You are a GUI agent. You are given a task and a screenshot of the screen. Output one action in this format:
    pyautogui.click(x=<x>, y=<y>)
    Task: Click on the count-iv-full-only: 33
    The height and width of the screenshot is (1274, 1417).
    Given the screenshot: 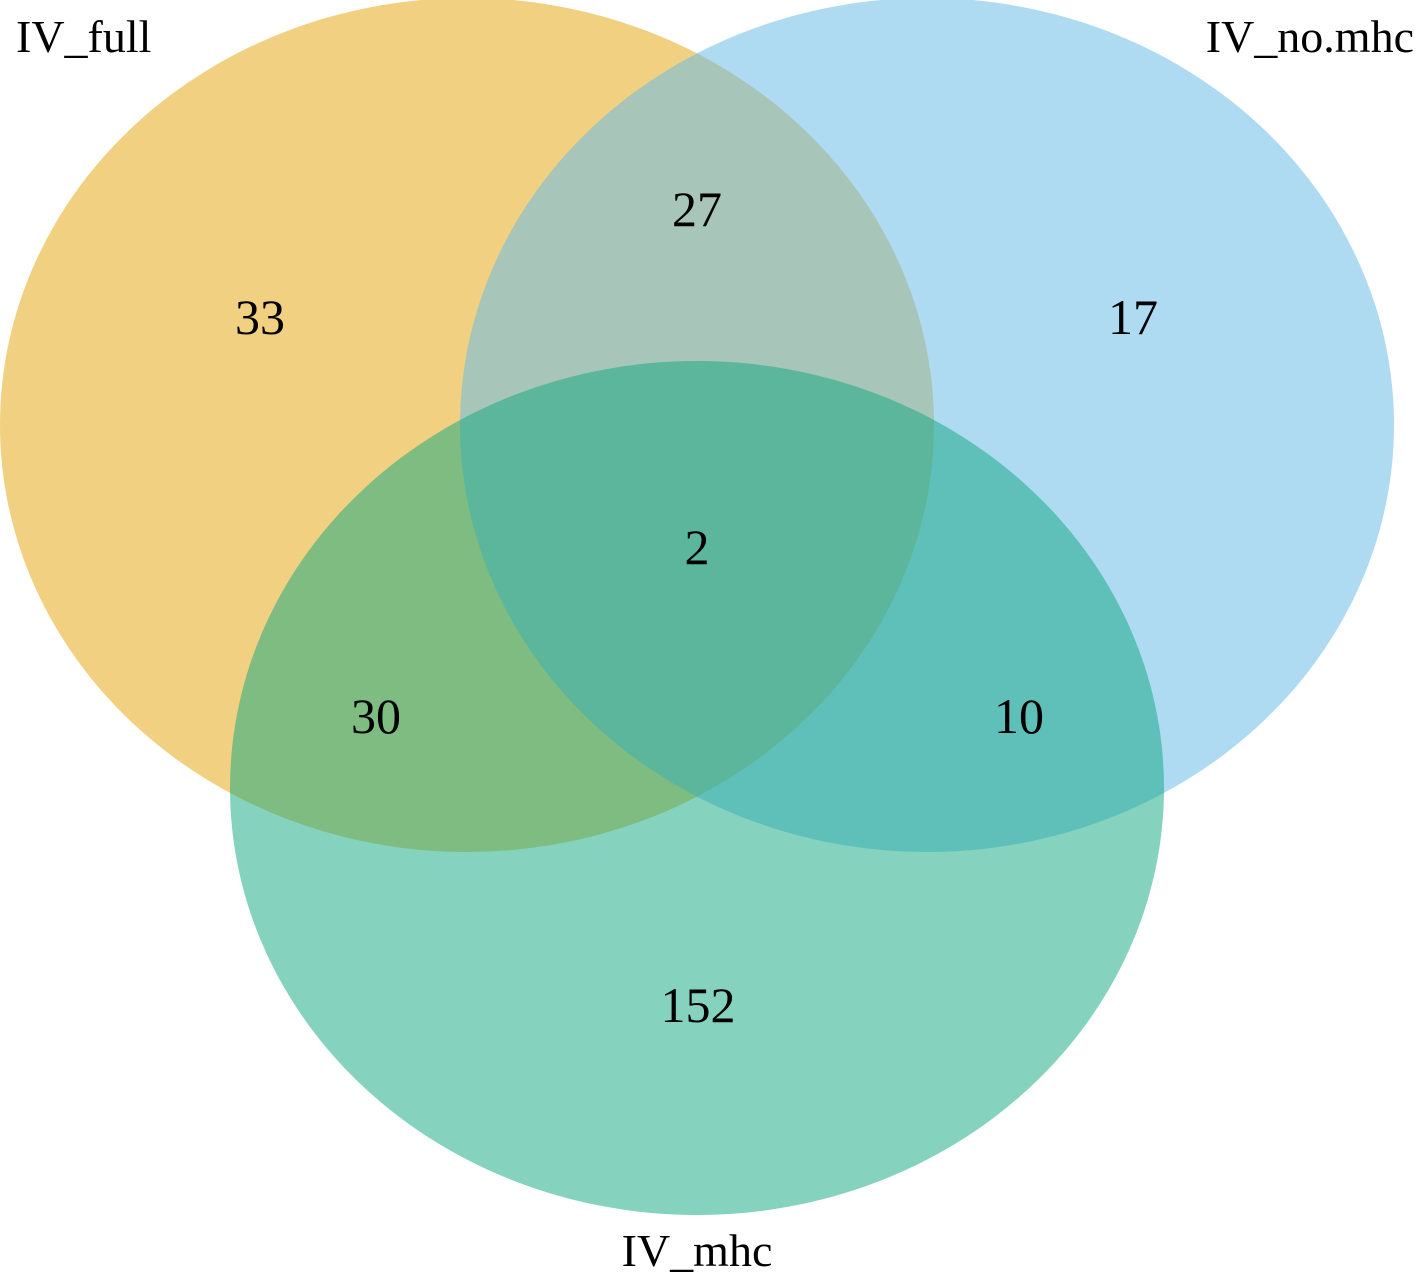 What is the action you would take?
    pyautogui.click(x=260, y=317)
    